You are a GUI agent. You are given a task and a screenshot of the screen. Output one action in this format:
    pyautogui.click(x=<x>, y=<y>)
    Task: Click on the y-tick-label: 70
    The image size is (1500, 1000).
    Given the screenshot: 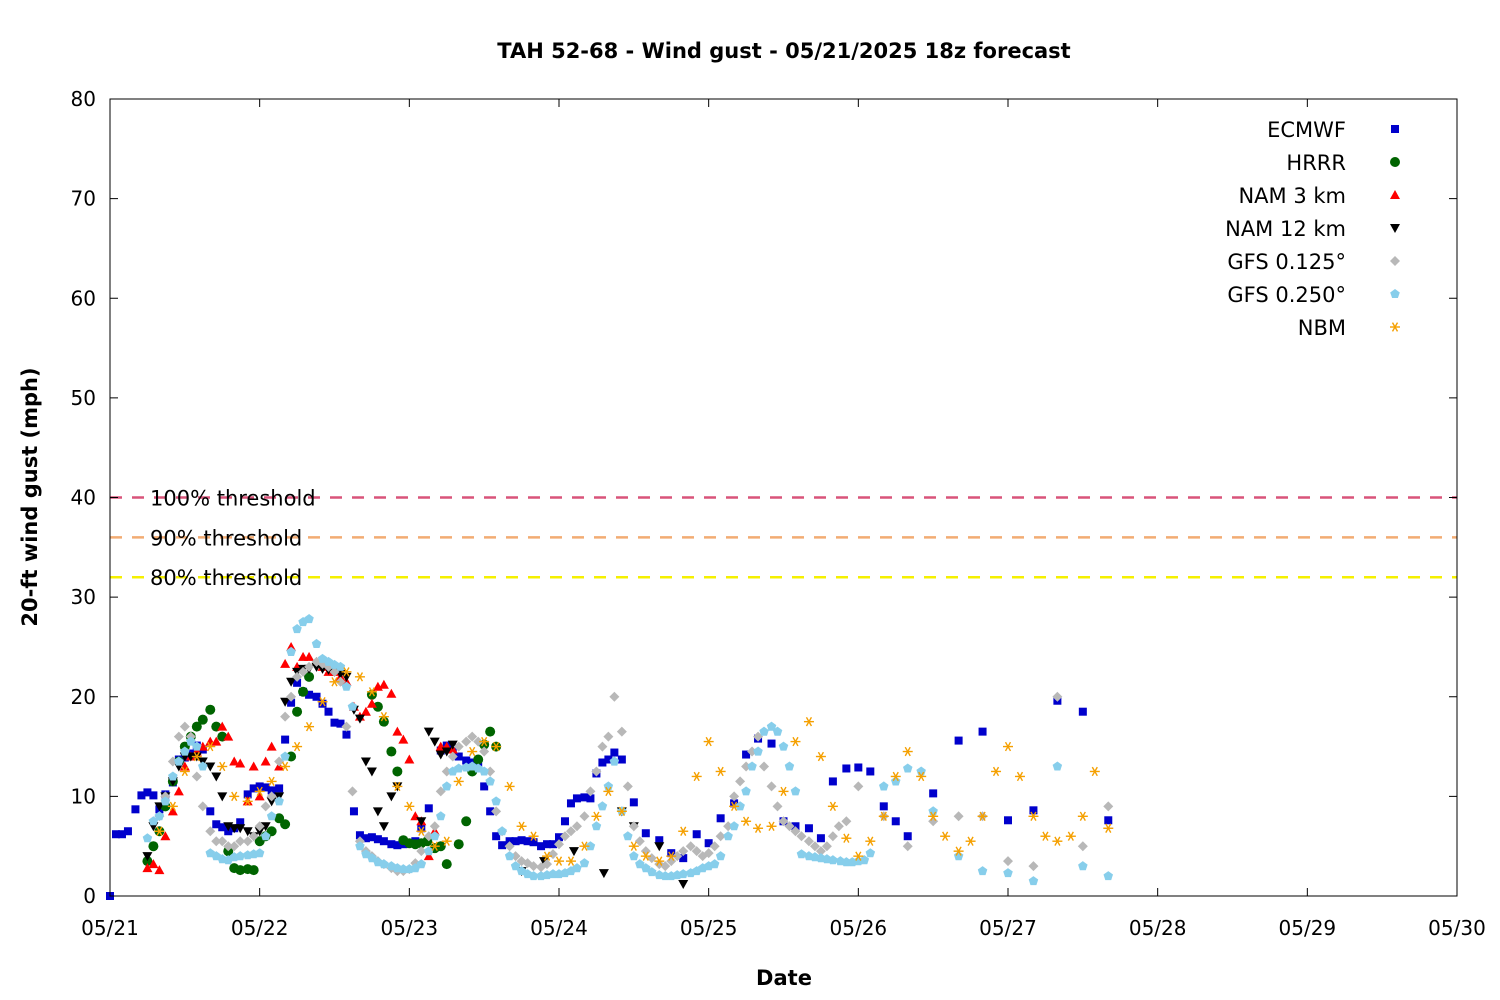 What is the action you would take?
    pyautogui.click(x=83, y=199)
    